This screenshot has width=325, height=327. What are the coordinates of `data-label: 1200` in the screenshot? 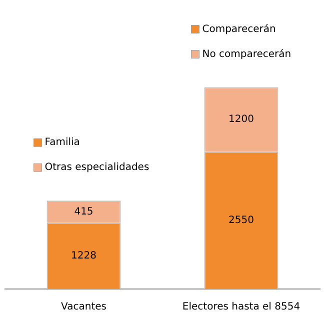 It's located at (241, 120).